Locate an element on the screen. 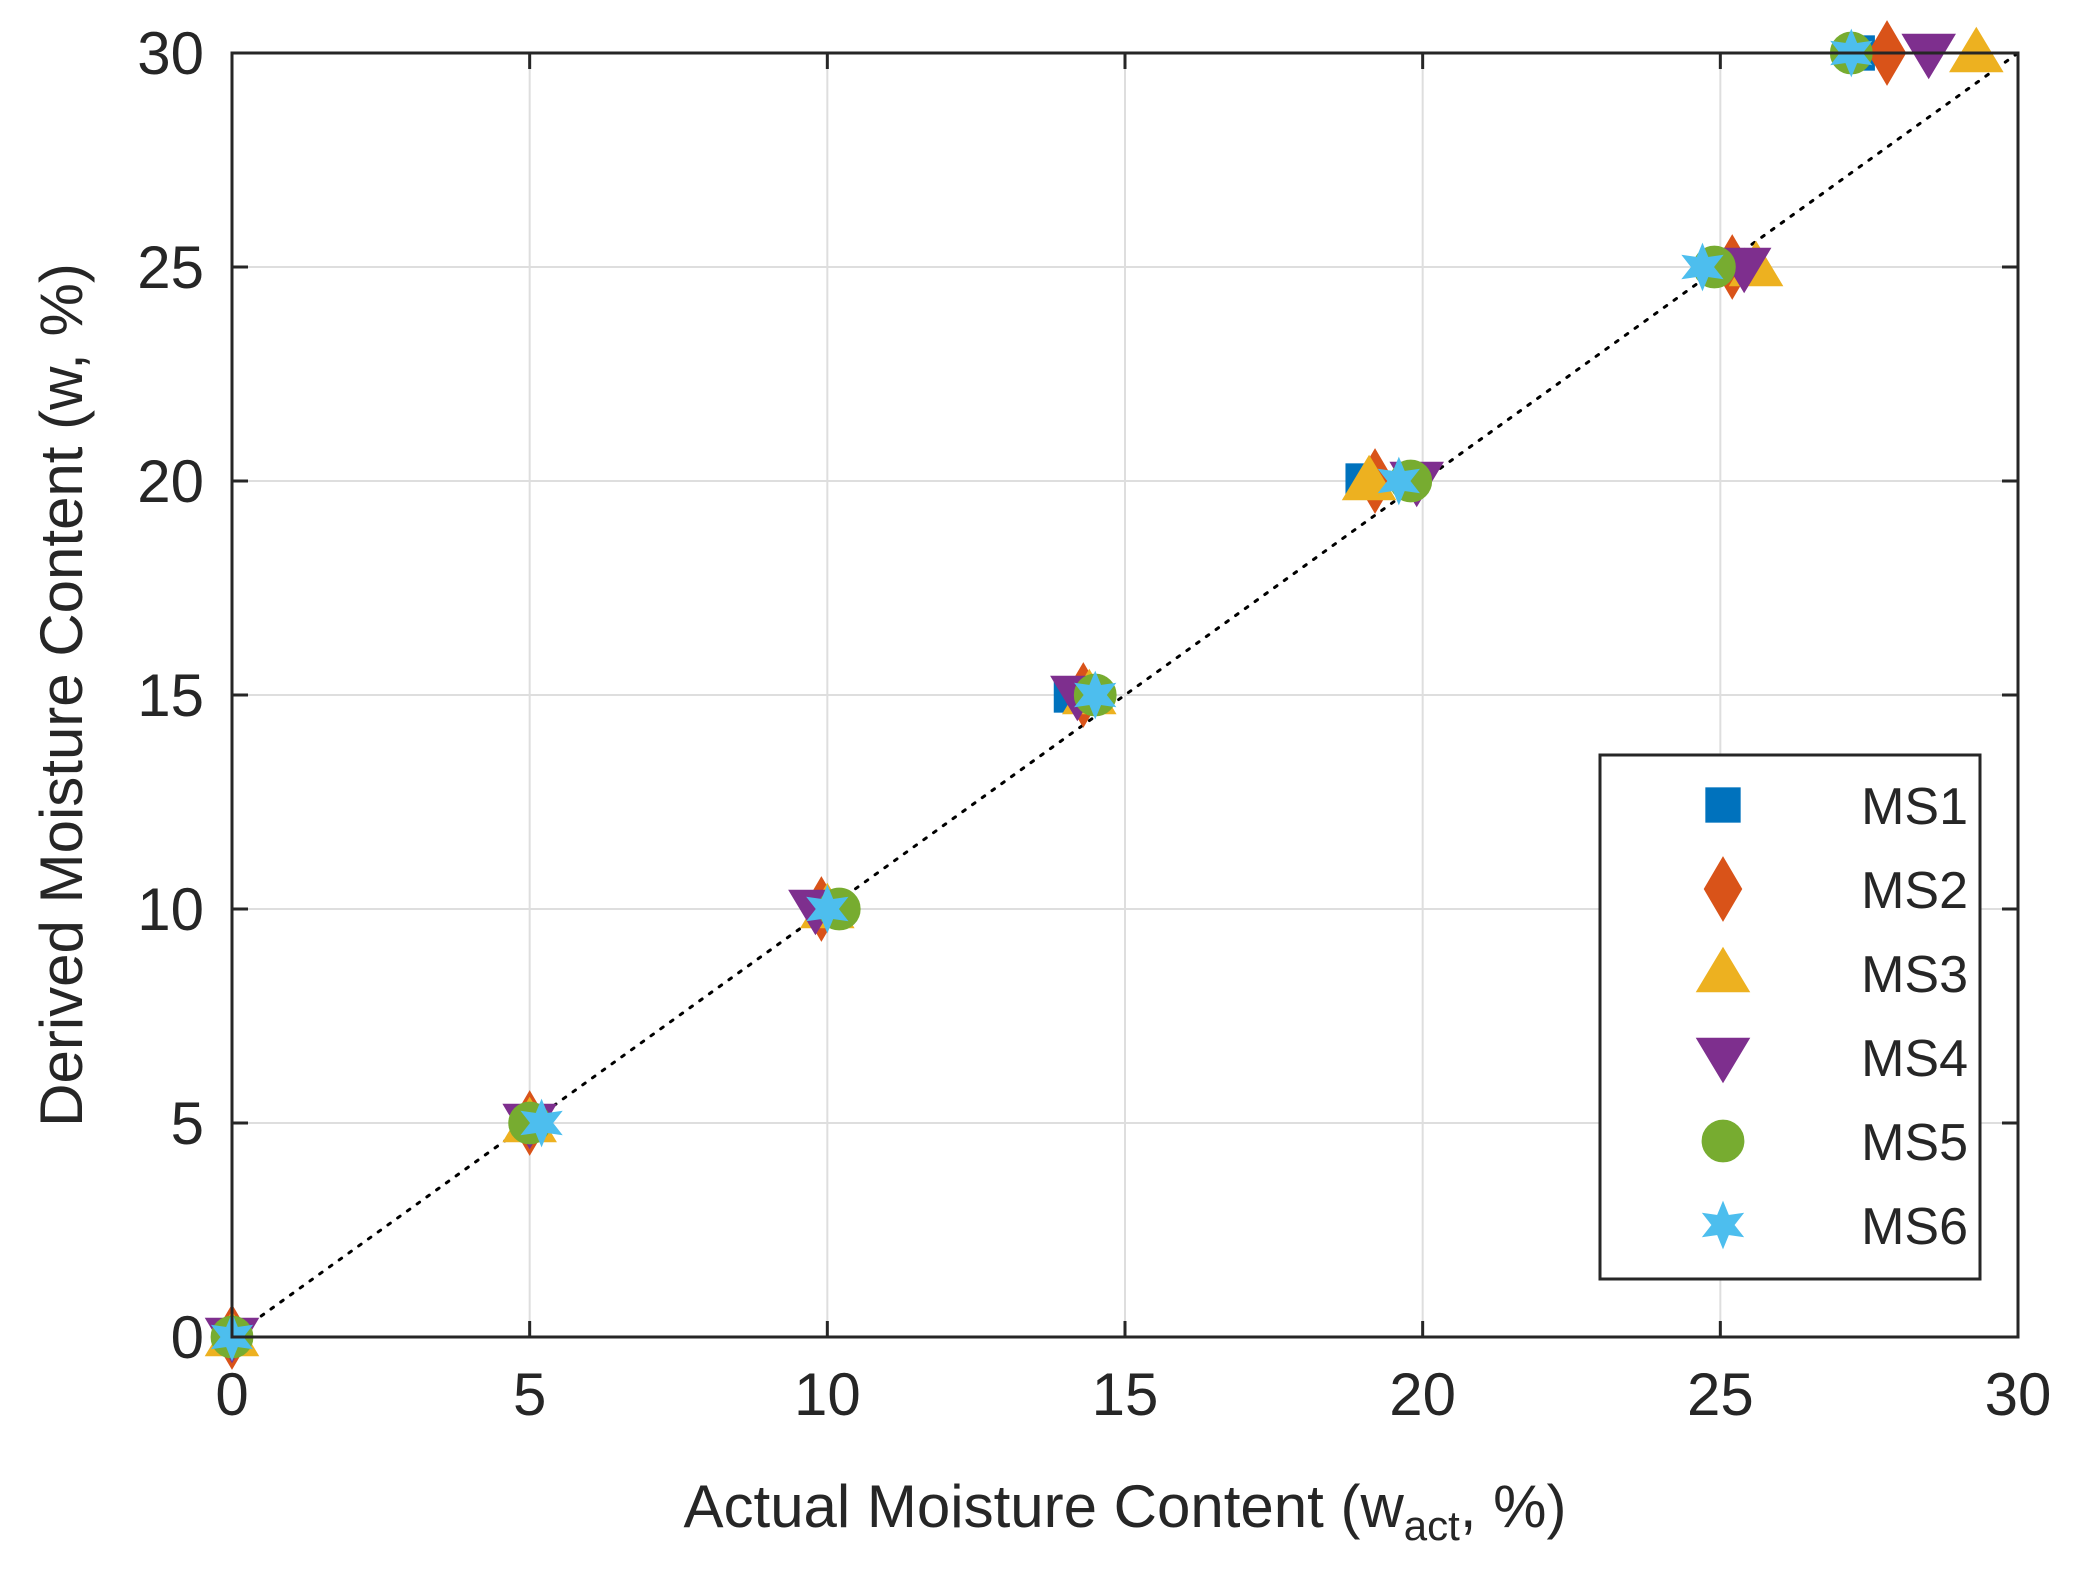 Image resolution: width=2073 pixels, height=1590 pixels. legend-marker-ms6 is located at coordinates (1723, 1225).